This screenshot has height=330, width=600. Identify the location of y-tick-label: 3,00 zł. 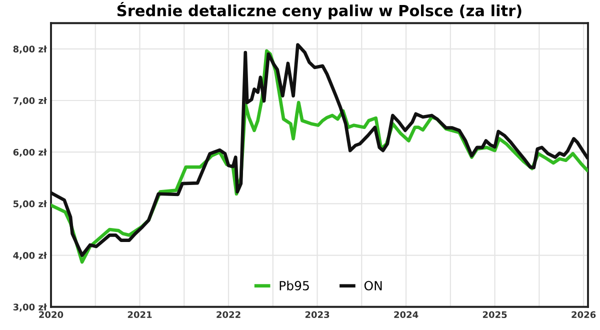
(30, 307).